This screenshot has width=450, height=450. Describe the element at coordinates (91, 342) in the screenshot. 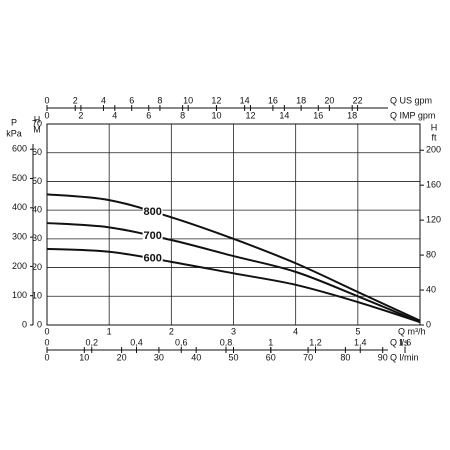

I see `bottom-axis-tick-label: 0,2` at that location.